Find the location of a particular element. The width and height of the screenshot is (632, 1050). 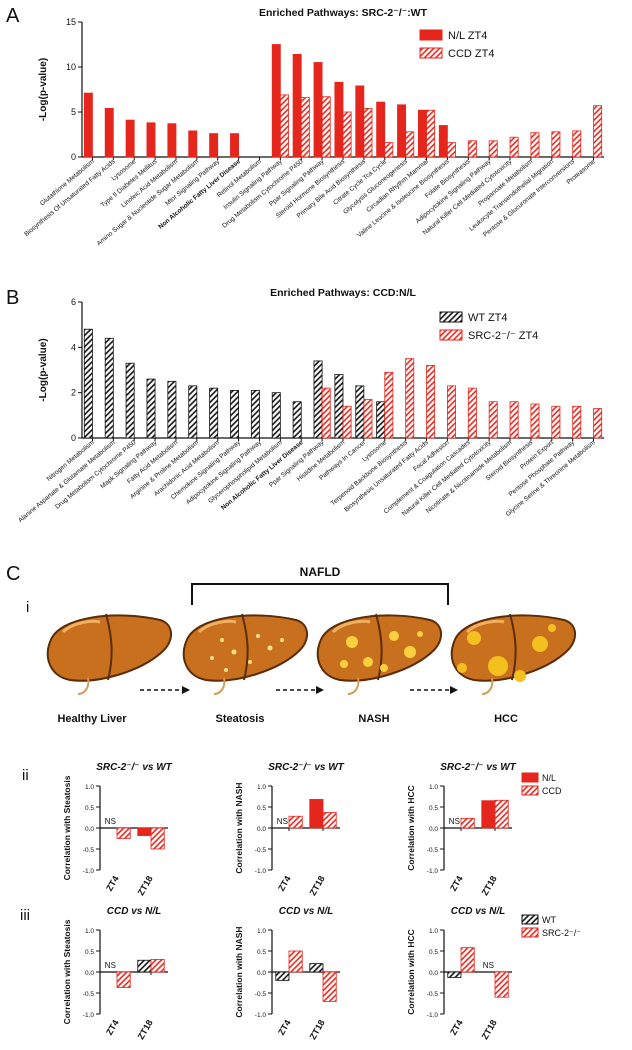

subpanel-label: iii is located at coordinates (25, 915).